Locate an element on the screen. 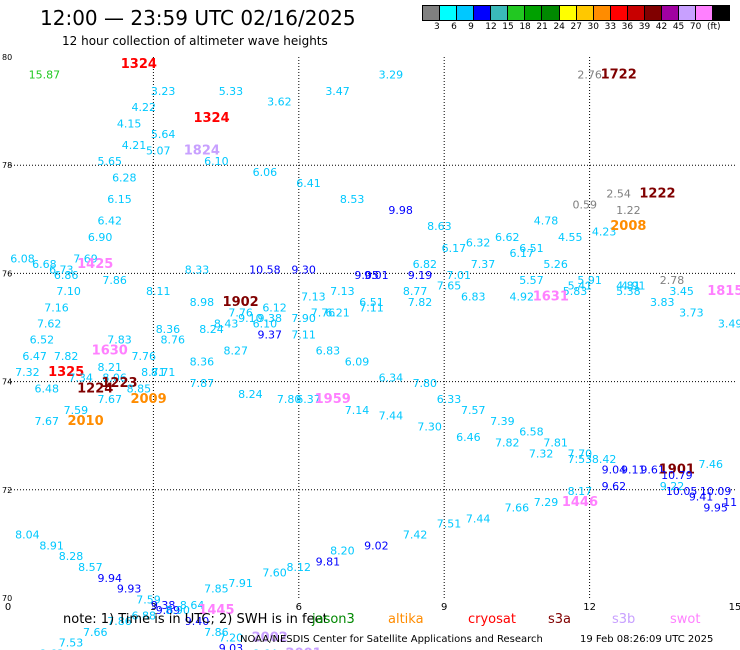 Image resolution: width=740 pixels, height=650 pixels. wave-height-label: 9.40 is located at coordinates (197, 621).